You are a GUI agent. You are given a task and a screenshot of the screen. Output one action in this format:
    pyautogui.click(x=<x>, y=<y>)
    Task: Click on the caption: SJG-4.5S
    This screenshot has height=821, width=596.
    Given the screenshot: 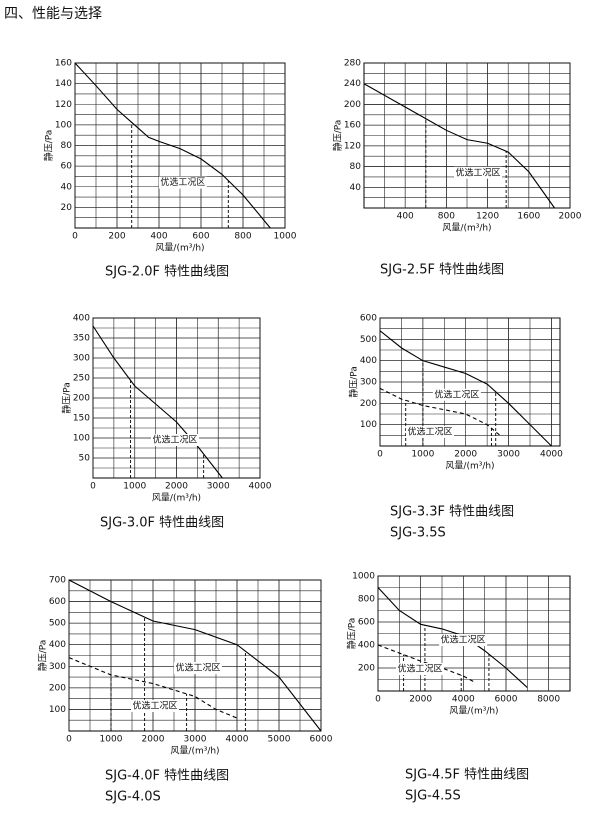 What is the action you would take?
    pyautogui.click(x=433, y=796)
    